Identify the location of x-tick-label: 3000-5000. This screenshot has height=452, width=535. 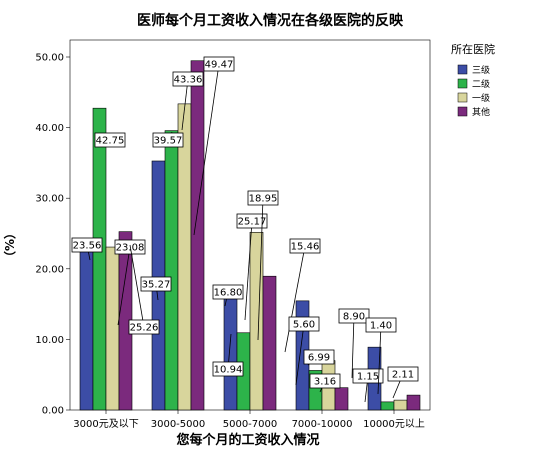
(178, 424).